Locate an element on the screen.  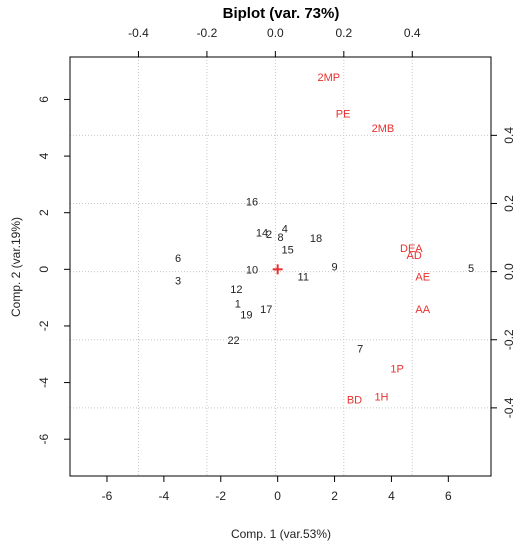
variable-label: 2MB is located at coordinates (383, 129).